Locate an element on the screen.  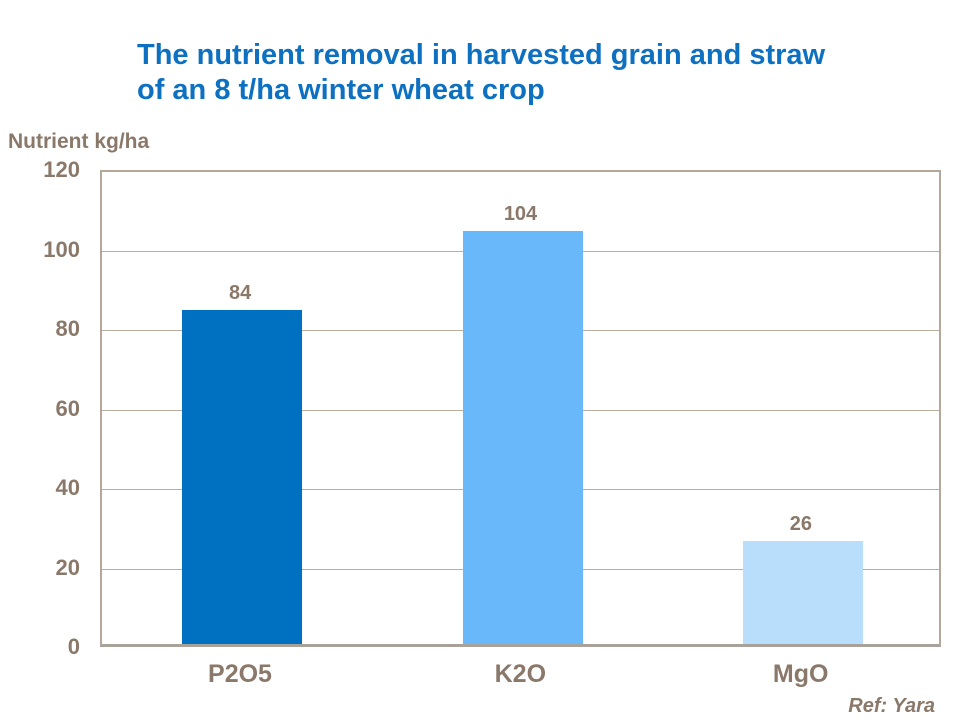
bar-value-label-MgO: 26 is located at coordinates (800, 524).